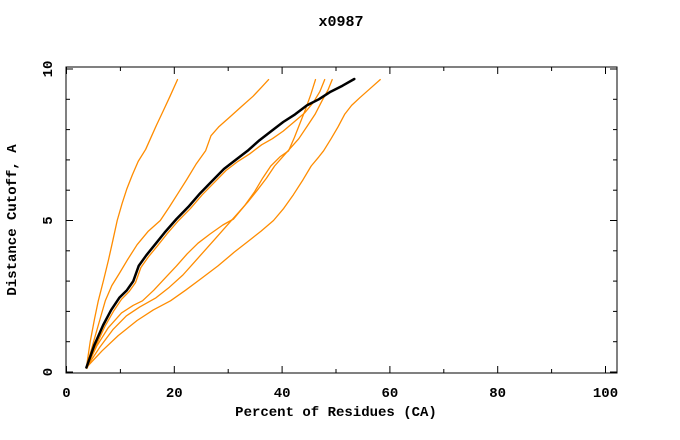  Describe the element at coordinates (66, 394) in the screenshot. I see `x-tick-label: 0` at that location.